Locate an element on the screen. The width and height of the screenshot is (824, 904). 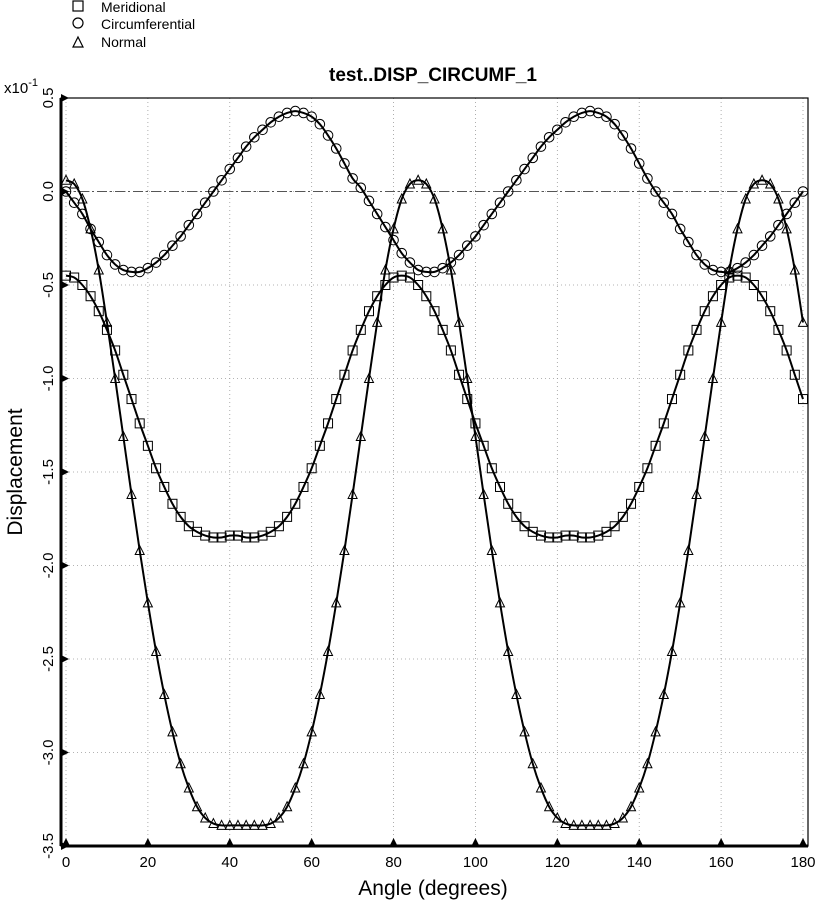
legend-marker-normal is located at coordinates (78, 41).